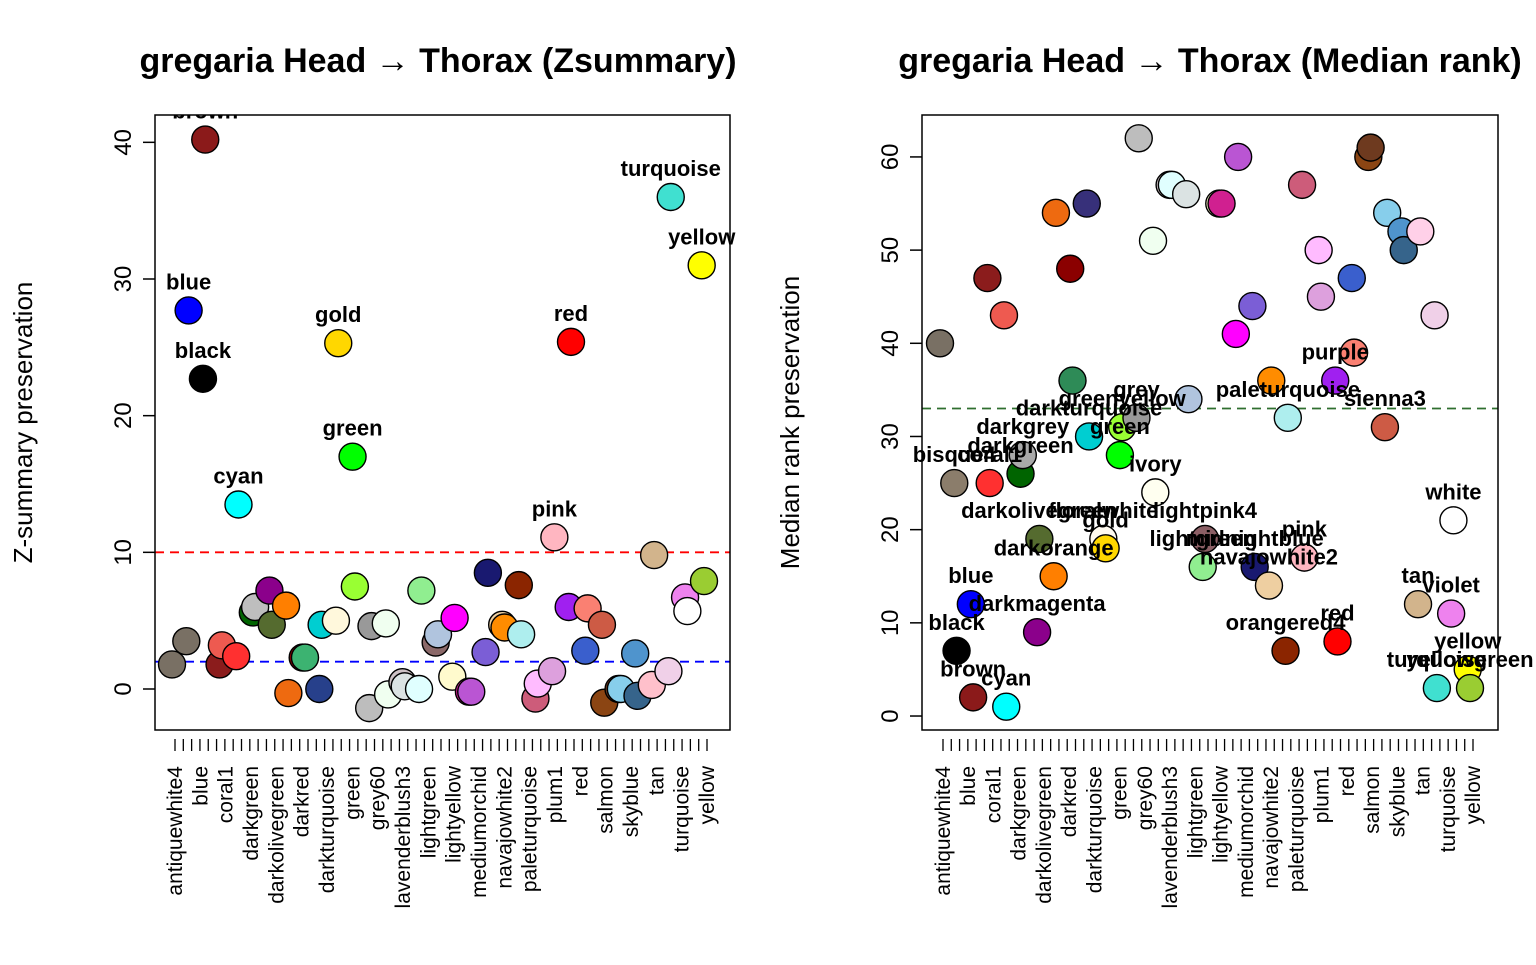 This screenshot has width=1536, height=965. Describe the element at coordinates (1296, 829) in the screenshot. I see `x-category-label: paleturquoise` at that location.